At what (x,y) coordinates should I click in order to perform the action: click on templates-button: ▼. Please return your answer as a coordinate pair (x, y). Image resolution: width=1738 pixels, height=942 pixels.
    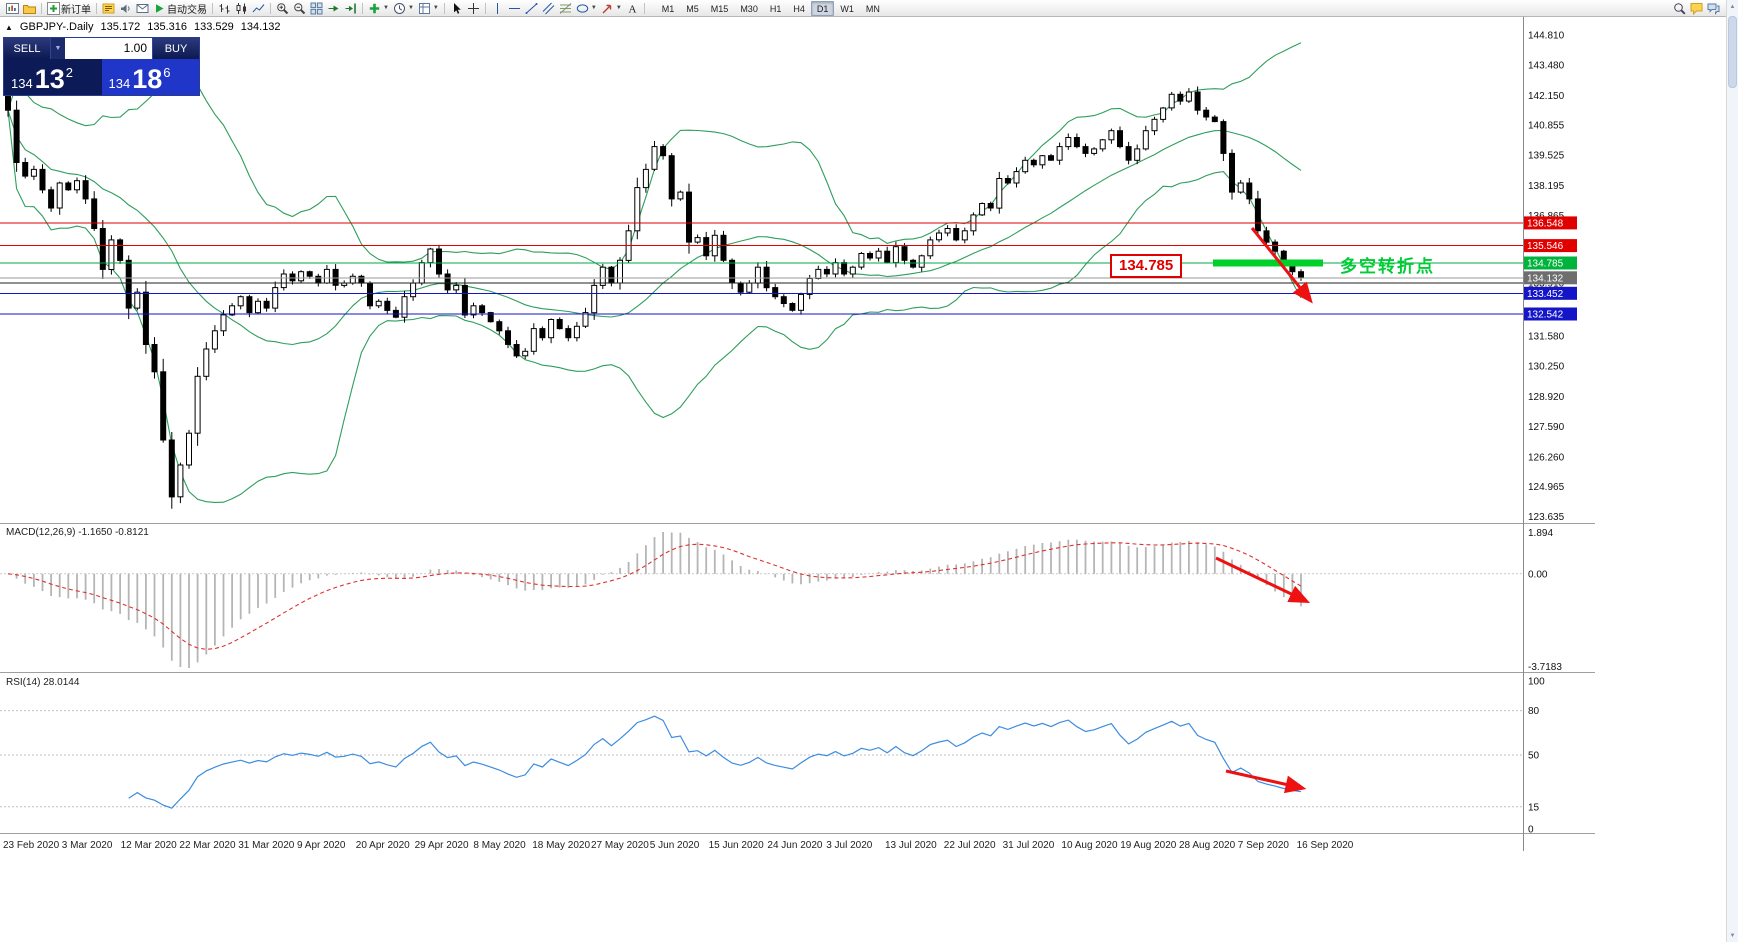
    Looking at the image, I should click on (428, 8).